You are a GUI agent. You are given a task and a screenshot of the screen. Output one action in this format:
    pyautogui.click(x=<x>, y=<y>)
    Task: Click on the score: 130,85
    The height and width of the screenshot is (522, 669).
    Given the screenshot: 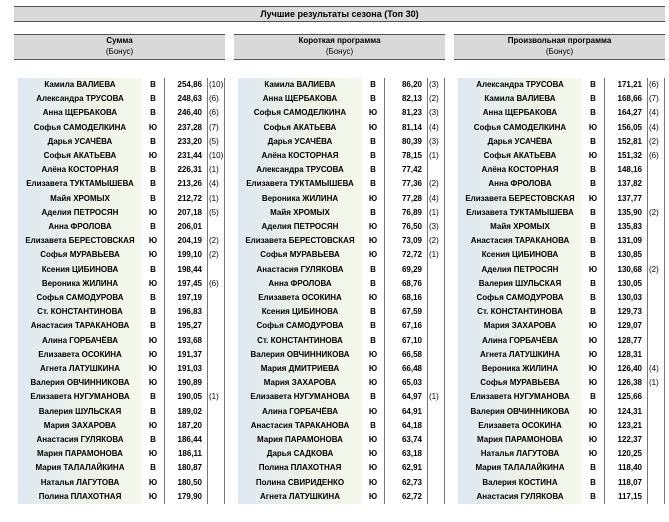 What is the action you would take?
    pyautogui.click(x=629, y=255)
    